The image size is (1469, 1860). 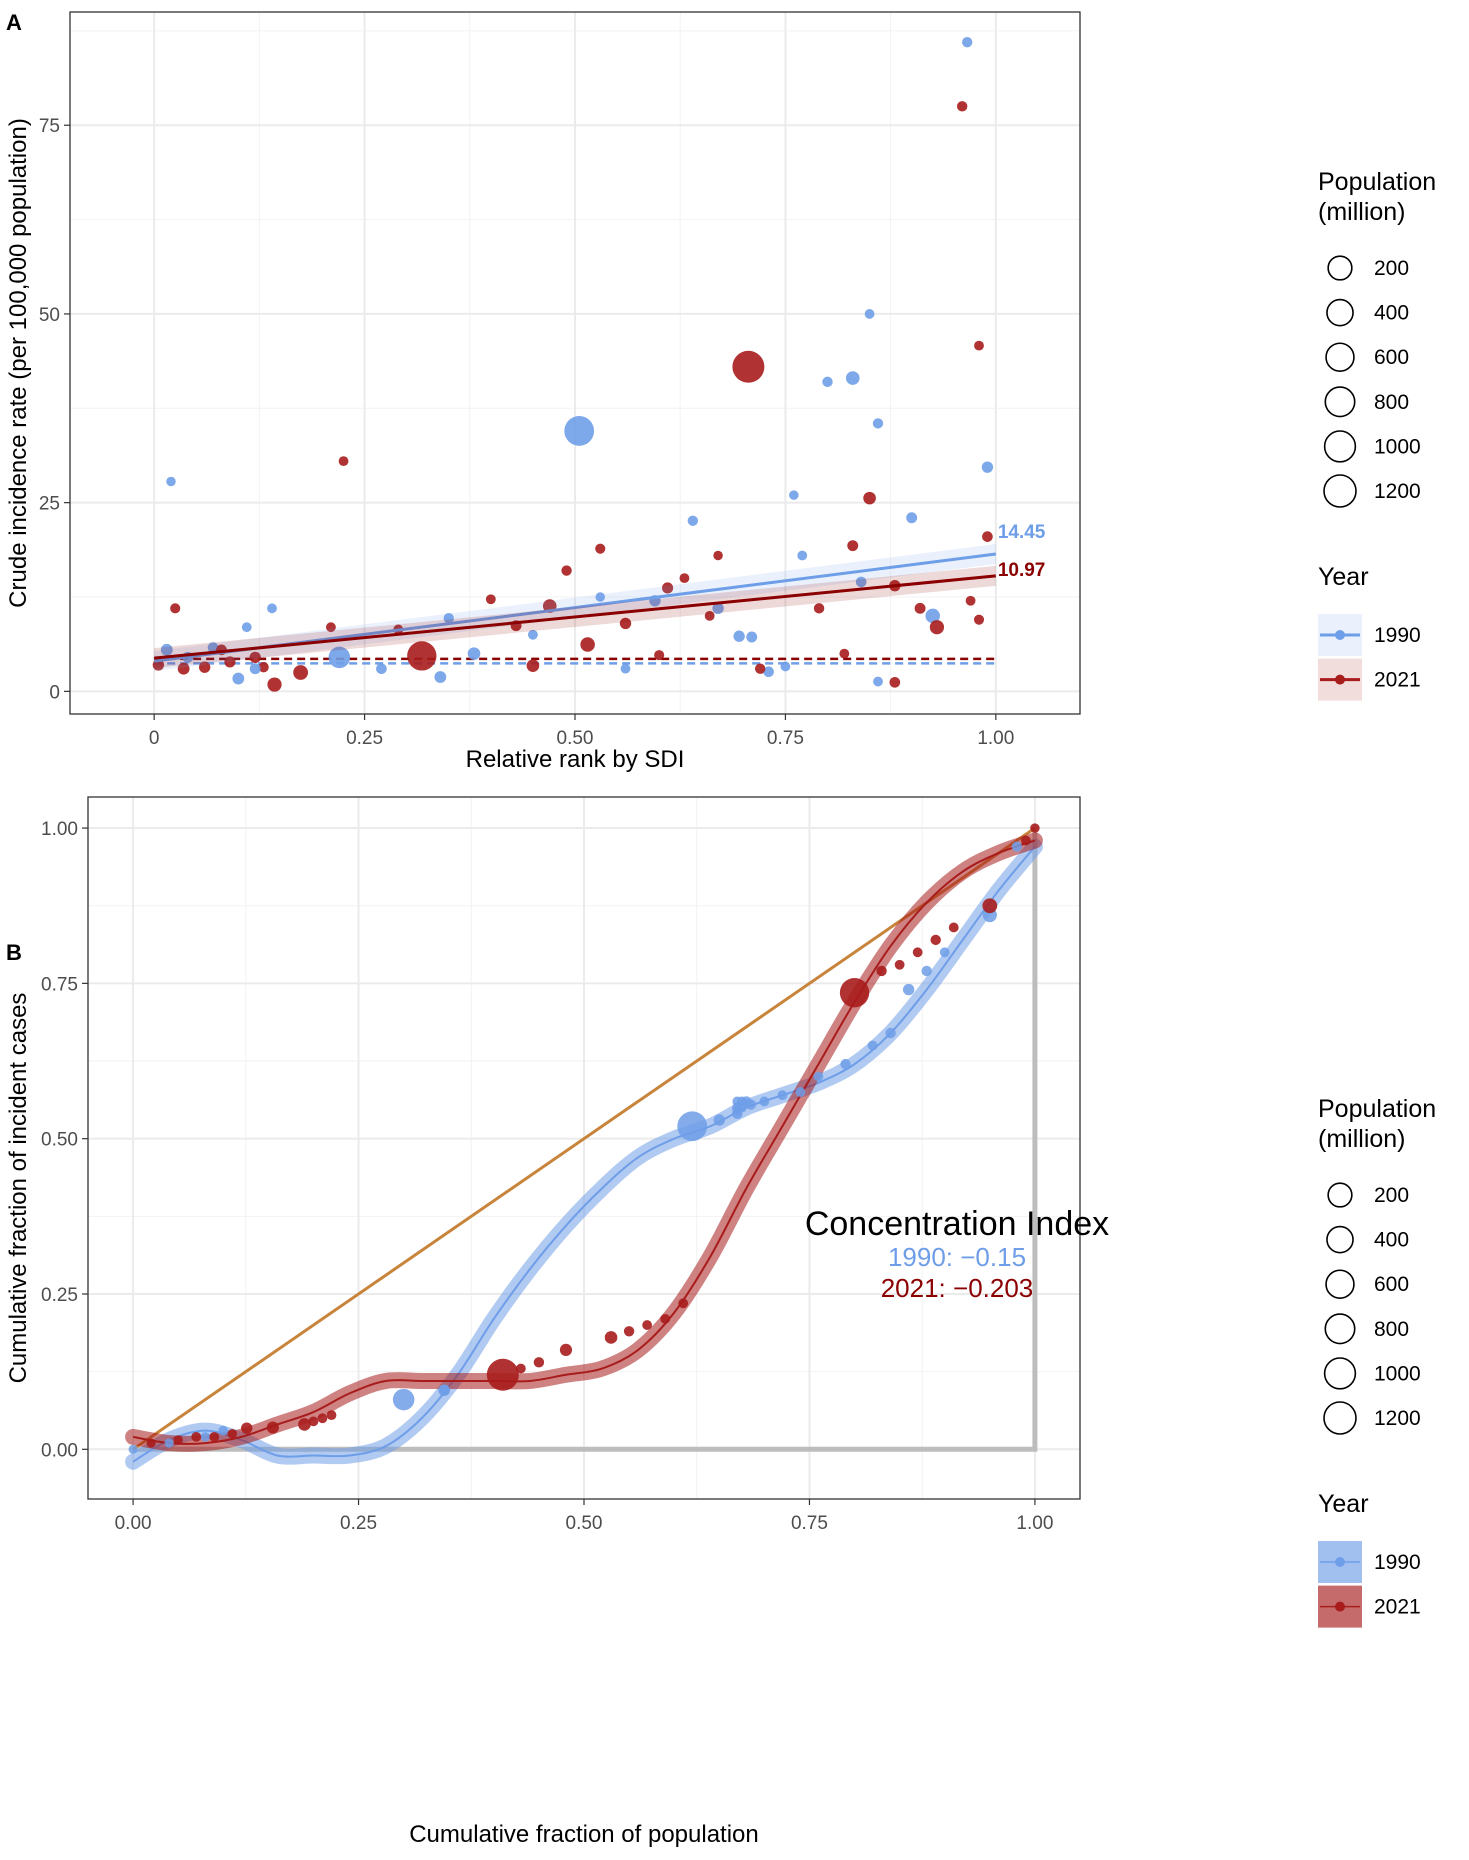 I want to click on x-tick-label: 0.50, so click(x=584, y=1523).